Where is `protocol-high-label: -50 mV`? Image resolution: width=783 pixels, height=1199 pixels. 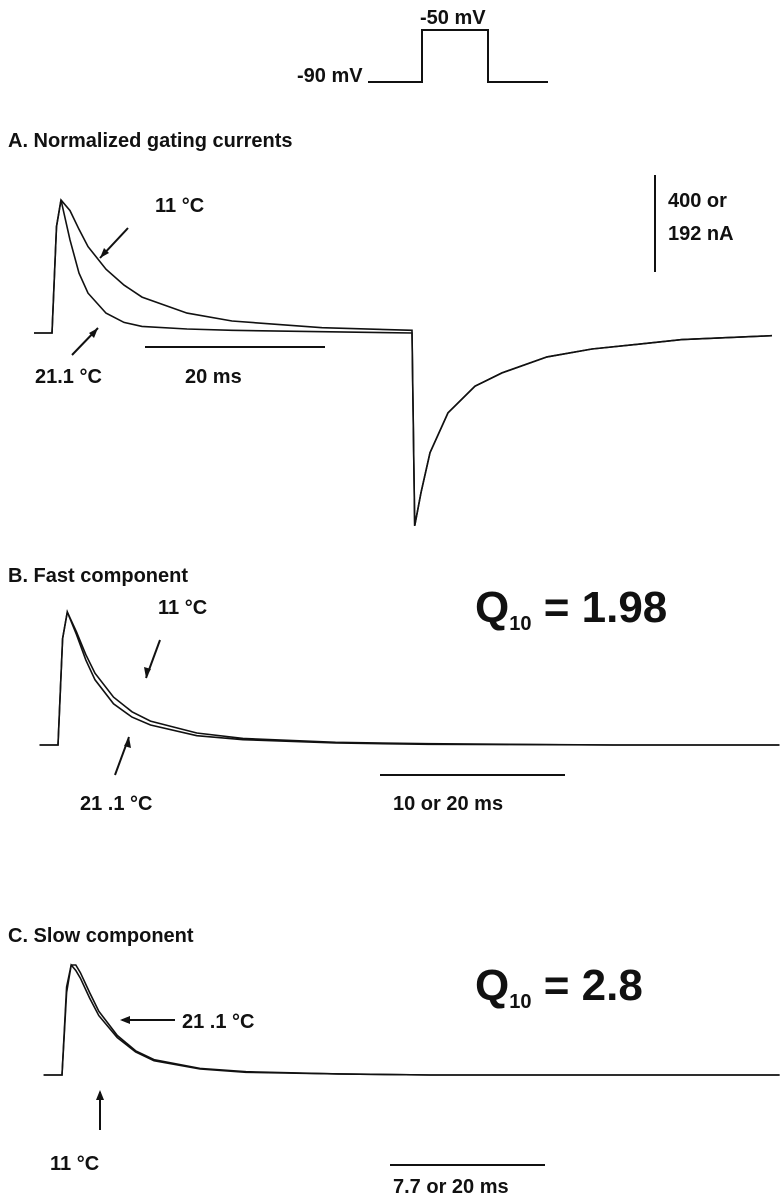 protocol-high-label: -50 mV is located at coordinates (453, 18).